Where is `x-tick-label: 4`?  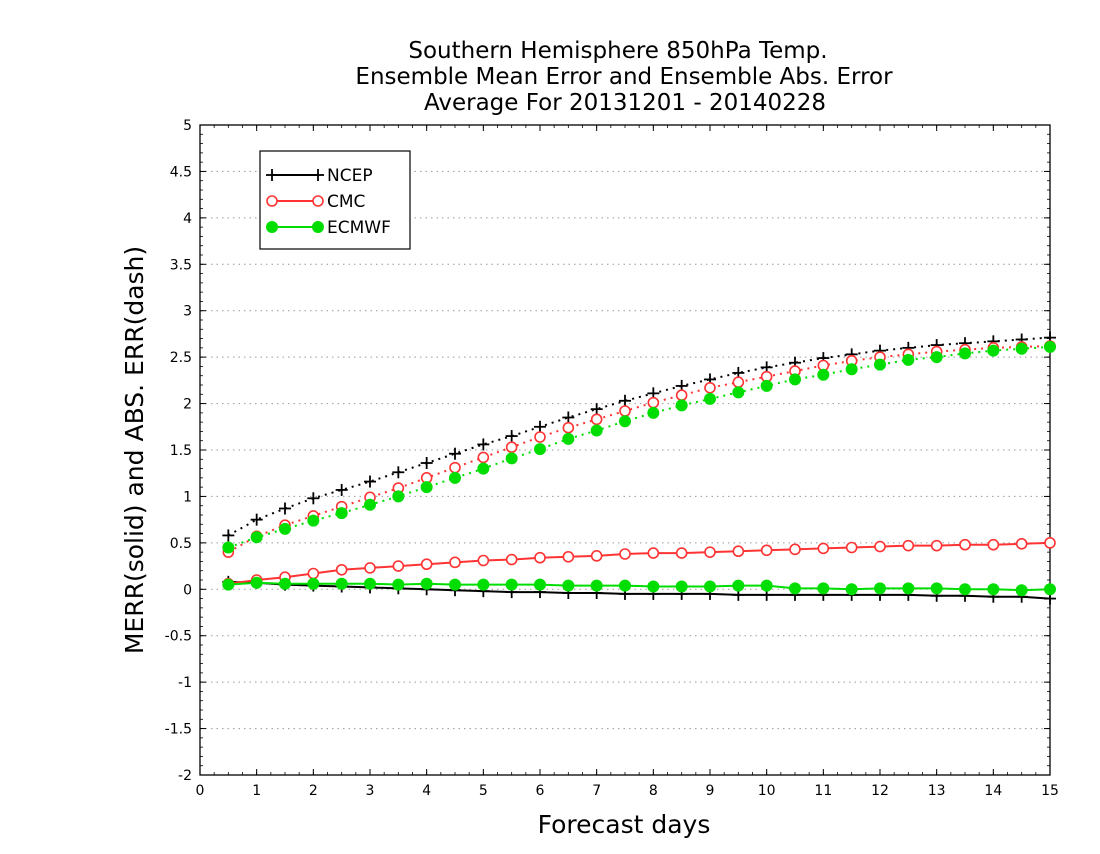 x-tick-label: 4 is located at coordinates (426, 791).